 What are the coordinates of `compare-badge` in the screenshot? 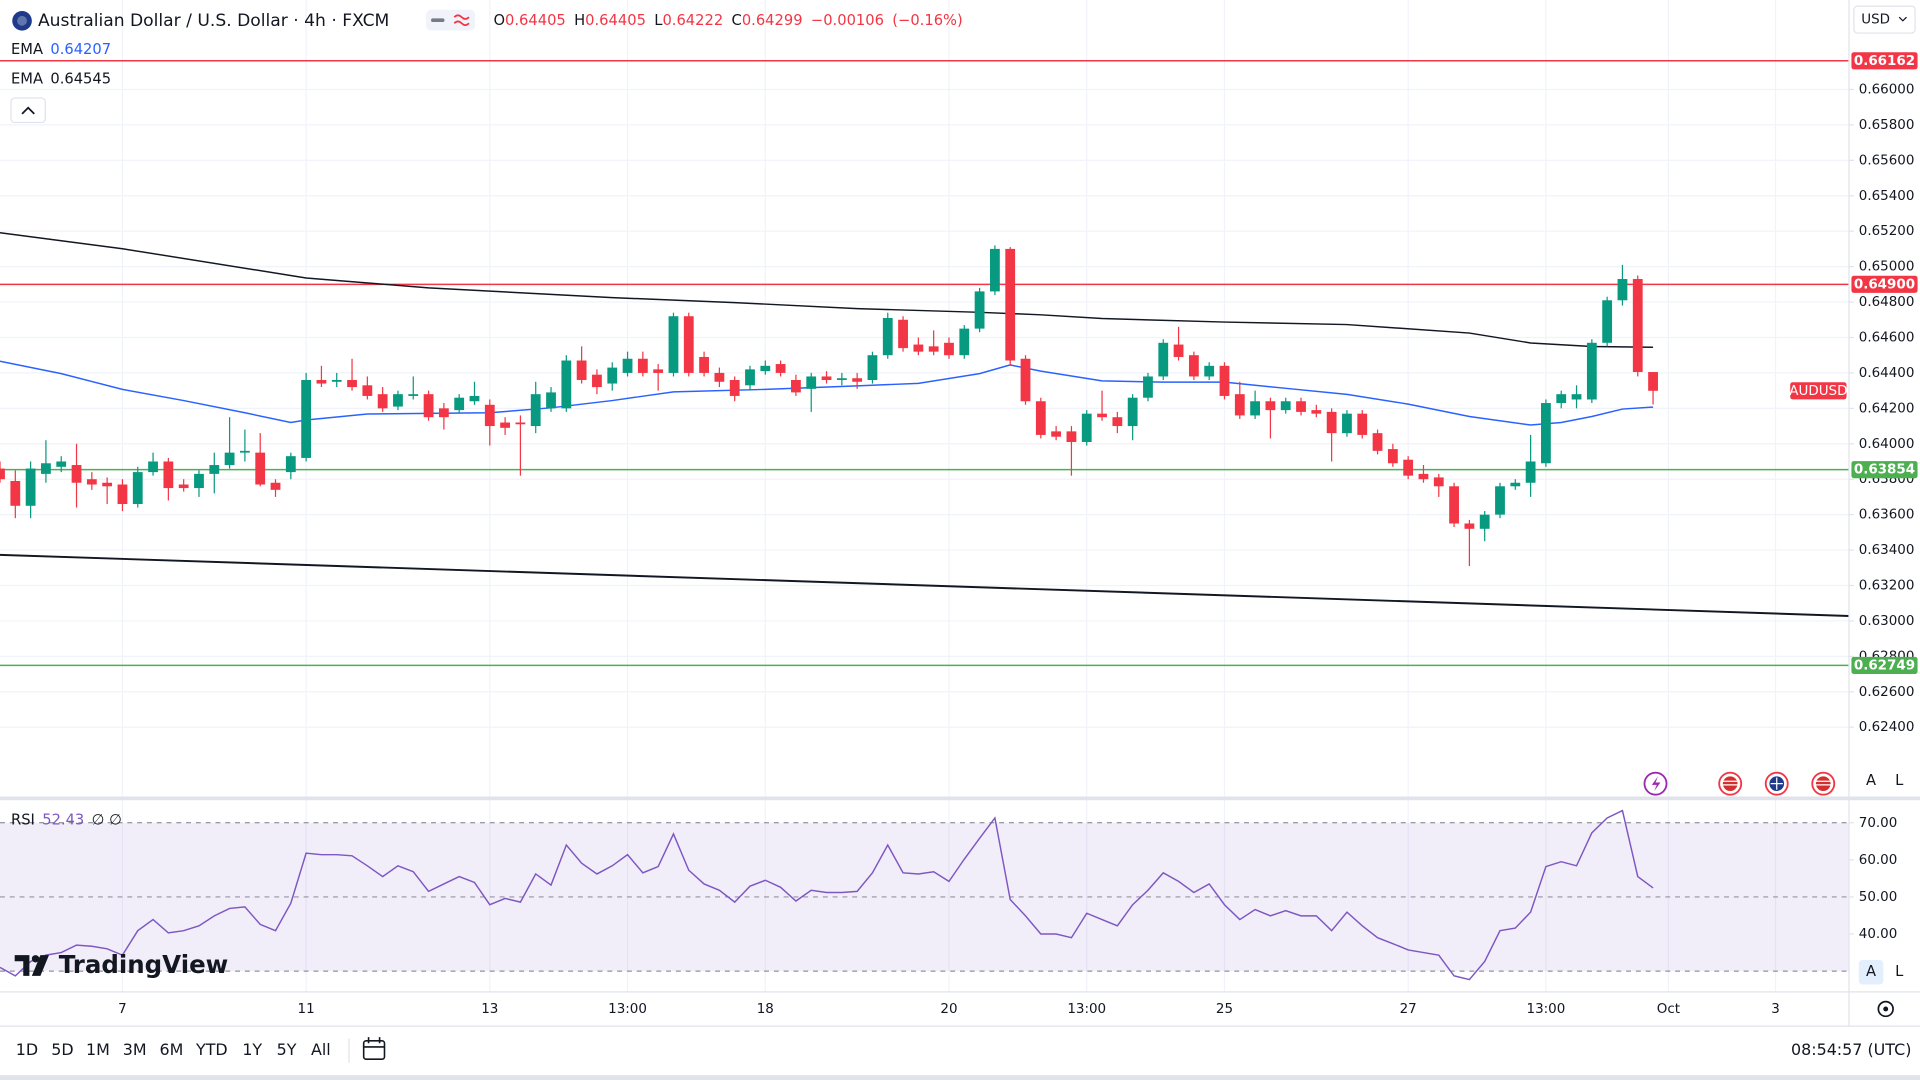 It's located at (451, 20).